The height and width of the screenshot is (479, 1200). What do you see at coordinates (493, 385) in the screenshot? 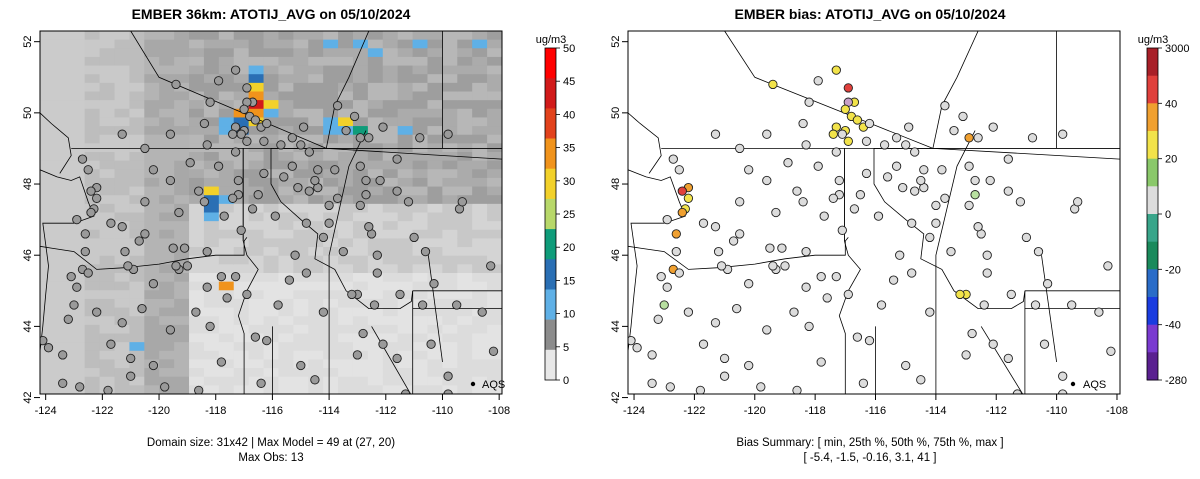
I see `left-aqs-legend-label: AQS` at bounding box center [493, 385].